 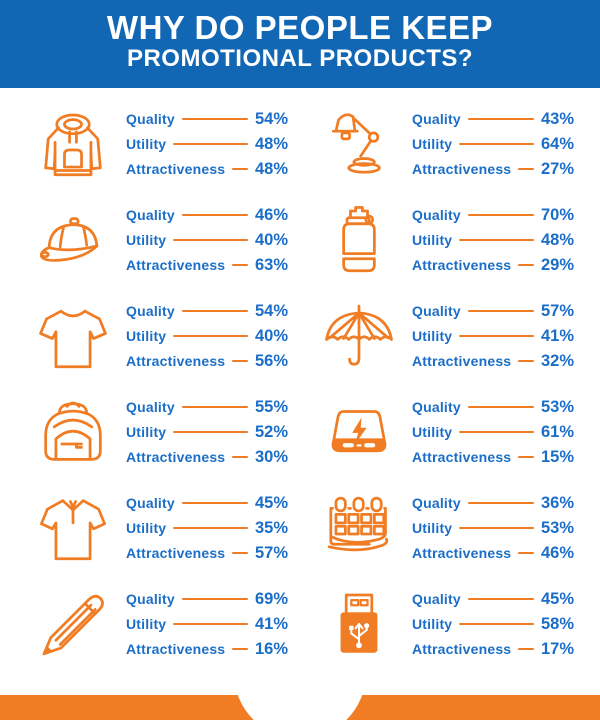 What do you see at coordinates (271, 168) in the screenshot?
I see `attractiveness-value: 48%` at bounding box center [271, 168].